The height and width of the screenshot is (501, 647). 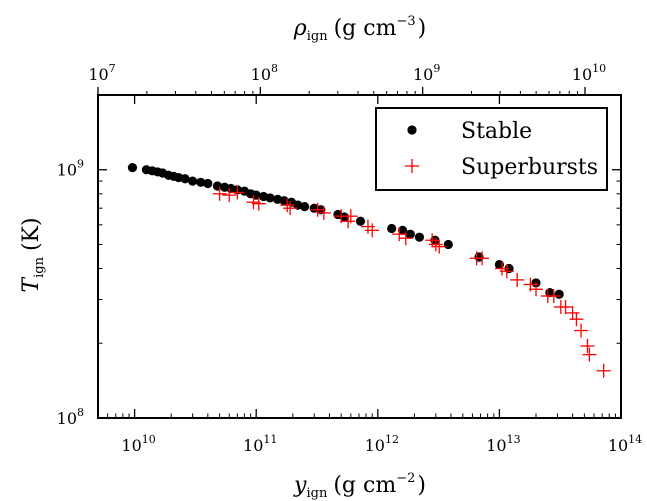 I want to click on y-axis-title-group: Tign (K), so click(x=33, y=254).